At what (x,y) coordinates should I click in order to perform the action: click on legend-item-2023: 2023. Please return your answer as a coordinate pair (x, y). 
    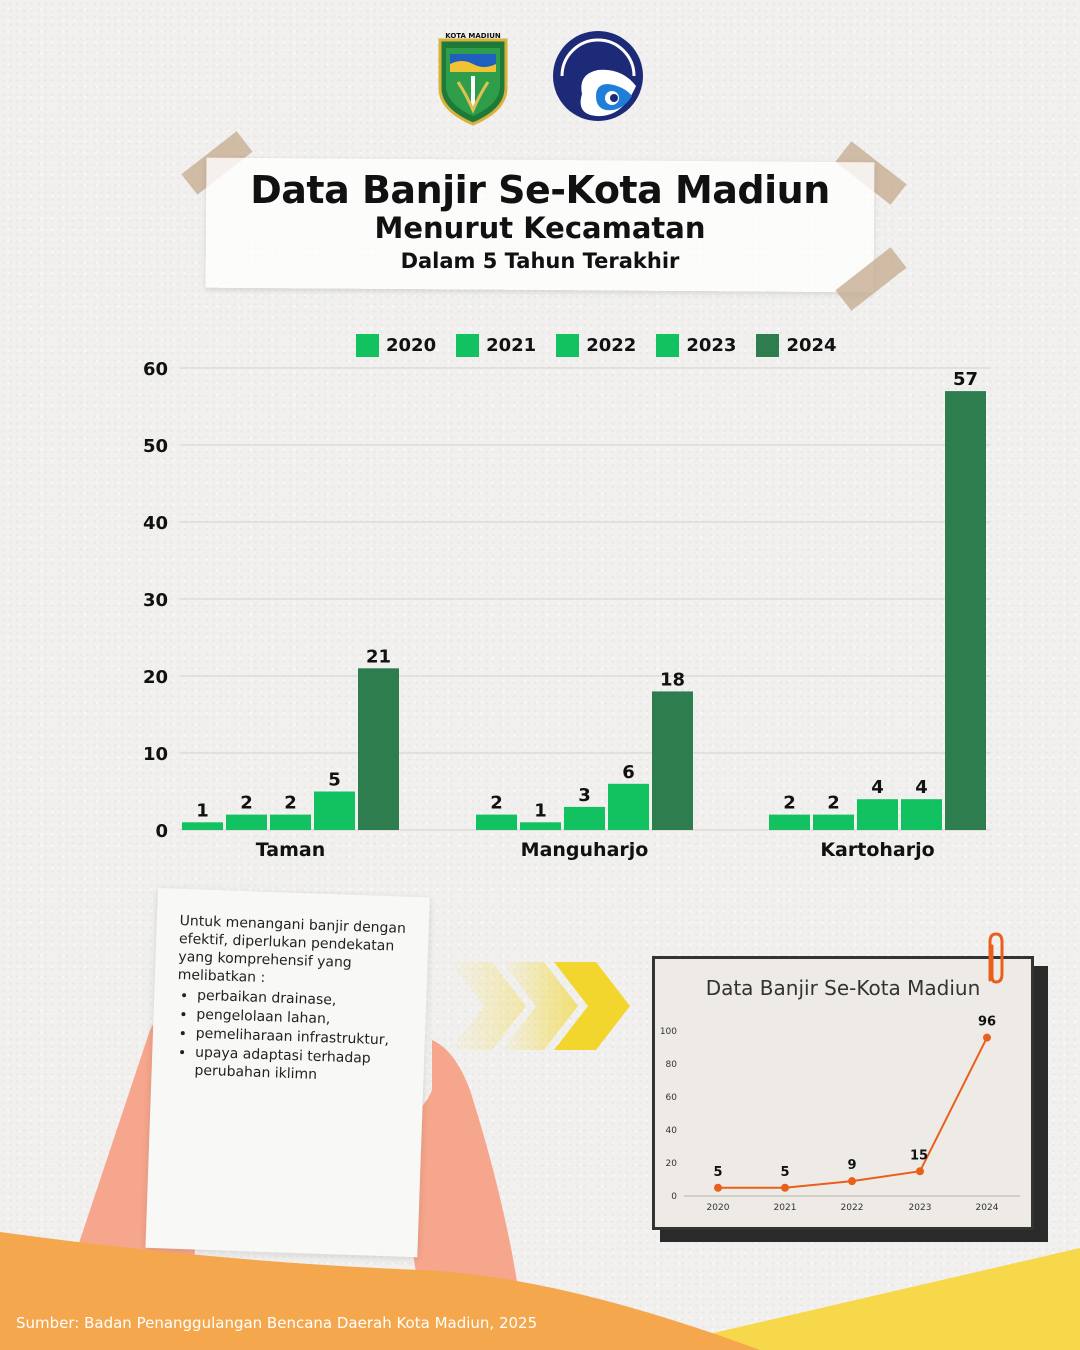
    Looking at the image, I should click on (696, 345).